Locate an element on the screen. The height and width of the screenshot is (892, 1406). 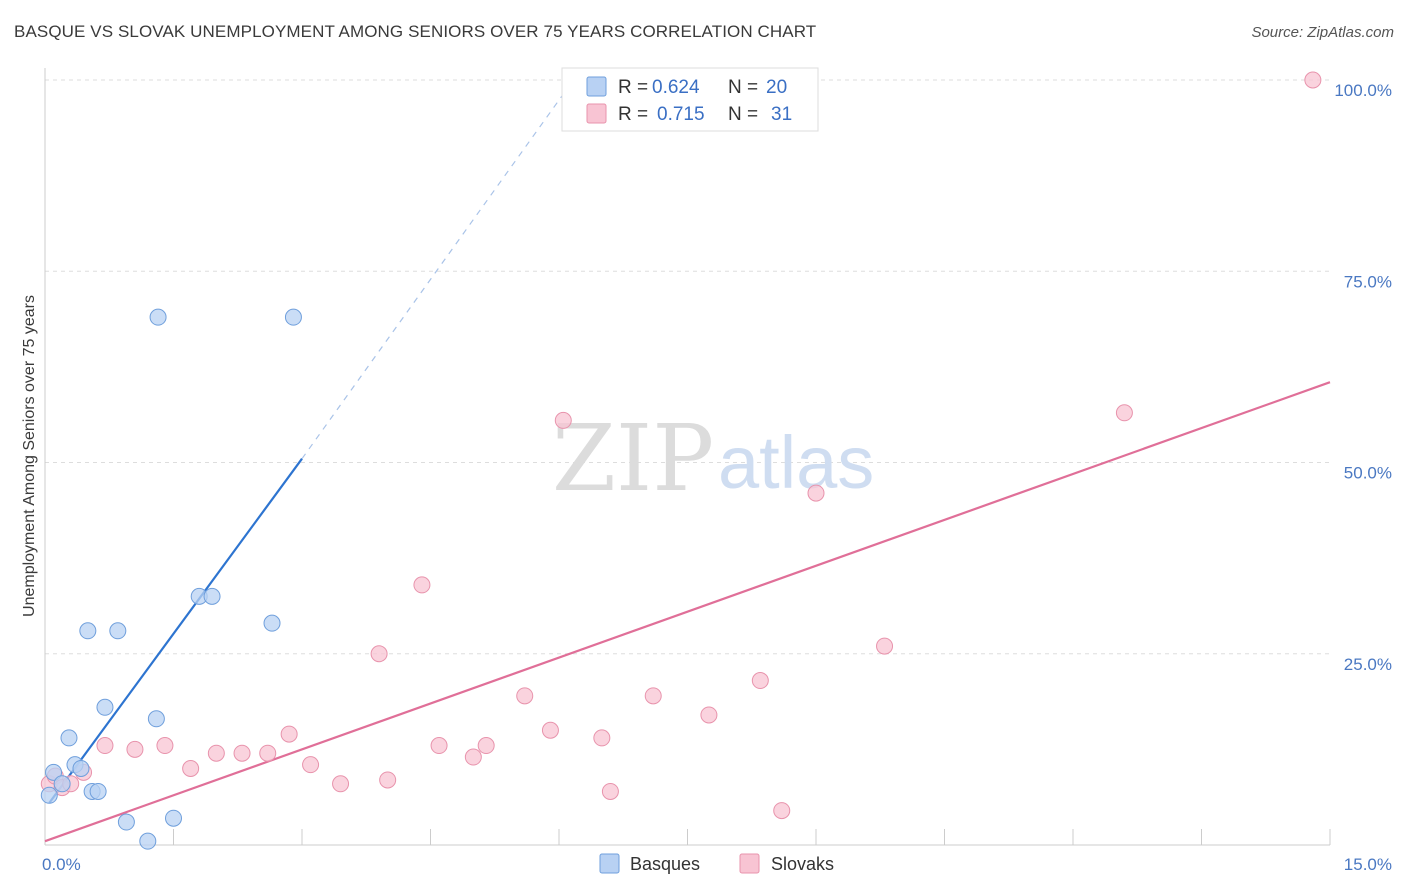
bottom-legend-slovaks: Slovaks is located at coordinates (802, 864).